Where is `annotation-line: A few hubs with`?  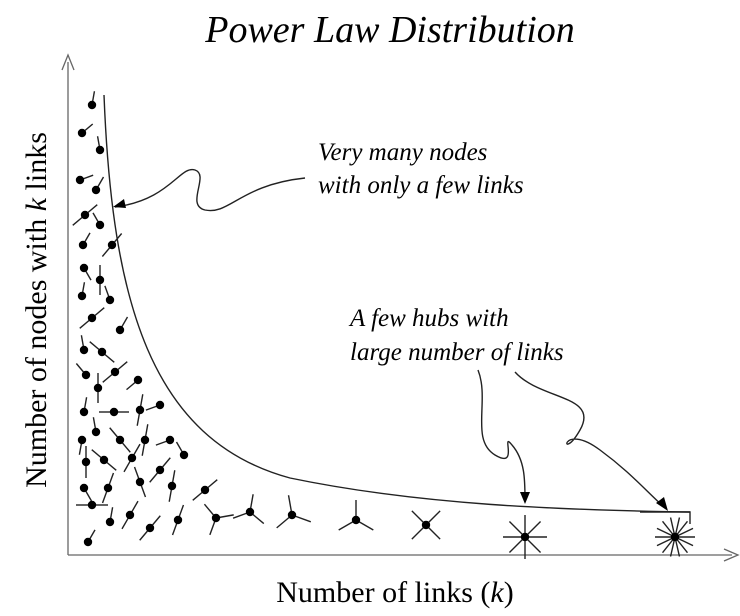
annotation-line: A few hubs with is located at coordinates (428, 318).